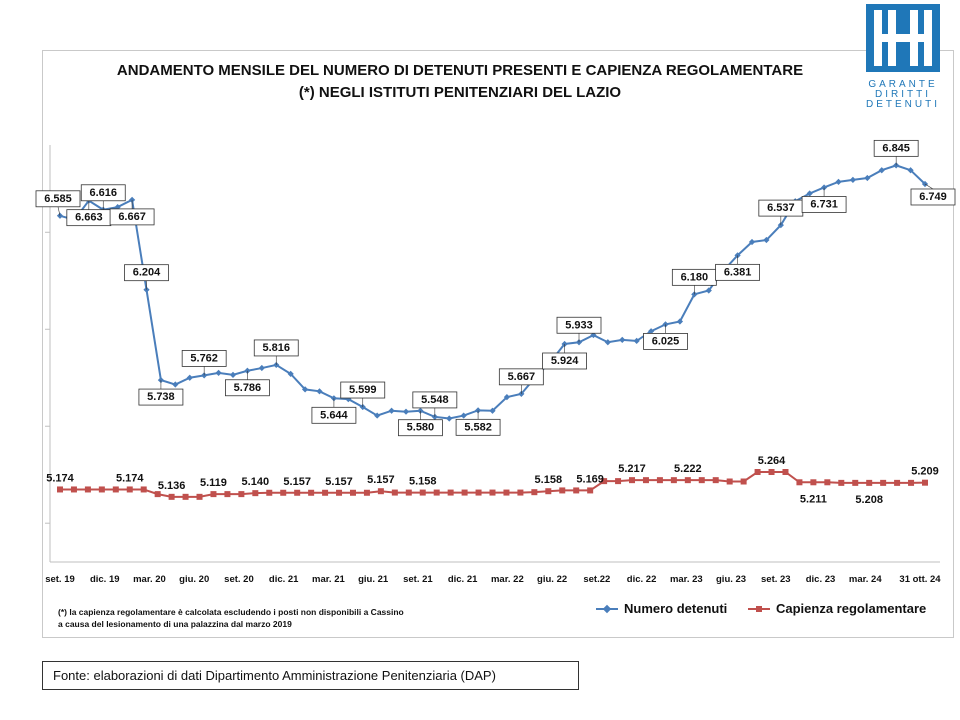 This screenshot has height=720, width=960. Describe the element at coordinates (58, 199) in the screenshot. I see `data-label: 6.585` at that location.